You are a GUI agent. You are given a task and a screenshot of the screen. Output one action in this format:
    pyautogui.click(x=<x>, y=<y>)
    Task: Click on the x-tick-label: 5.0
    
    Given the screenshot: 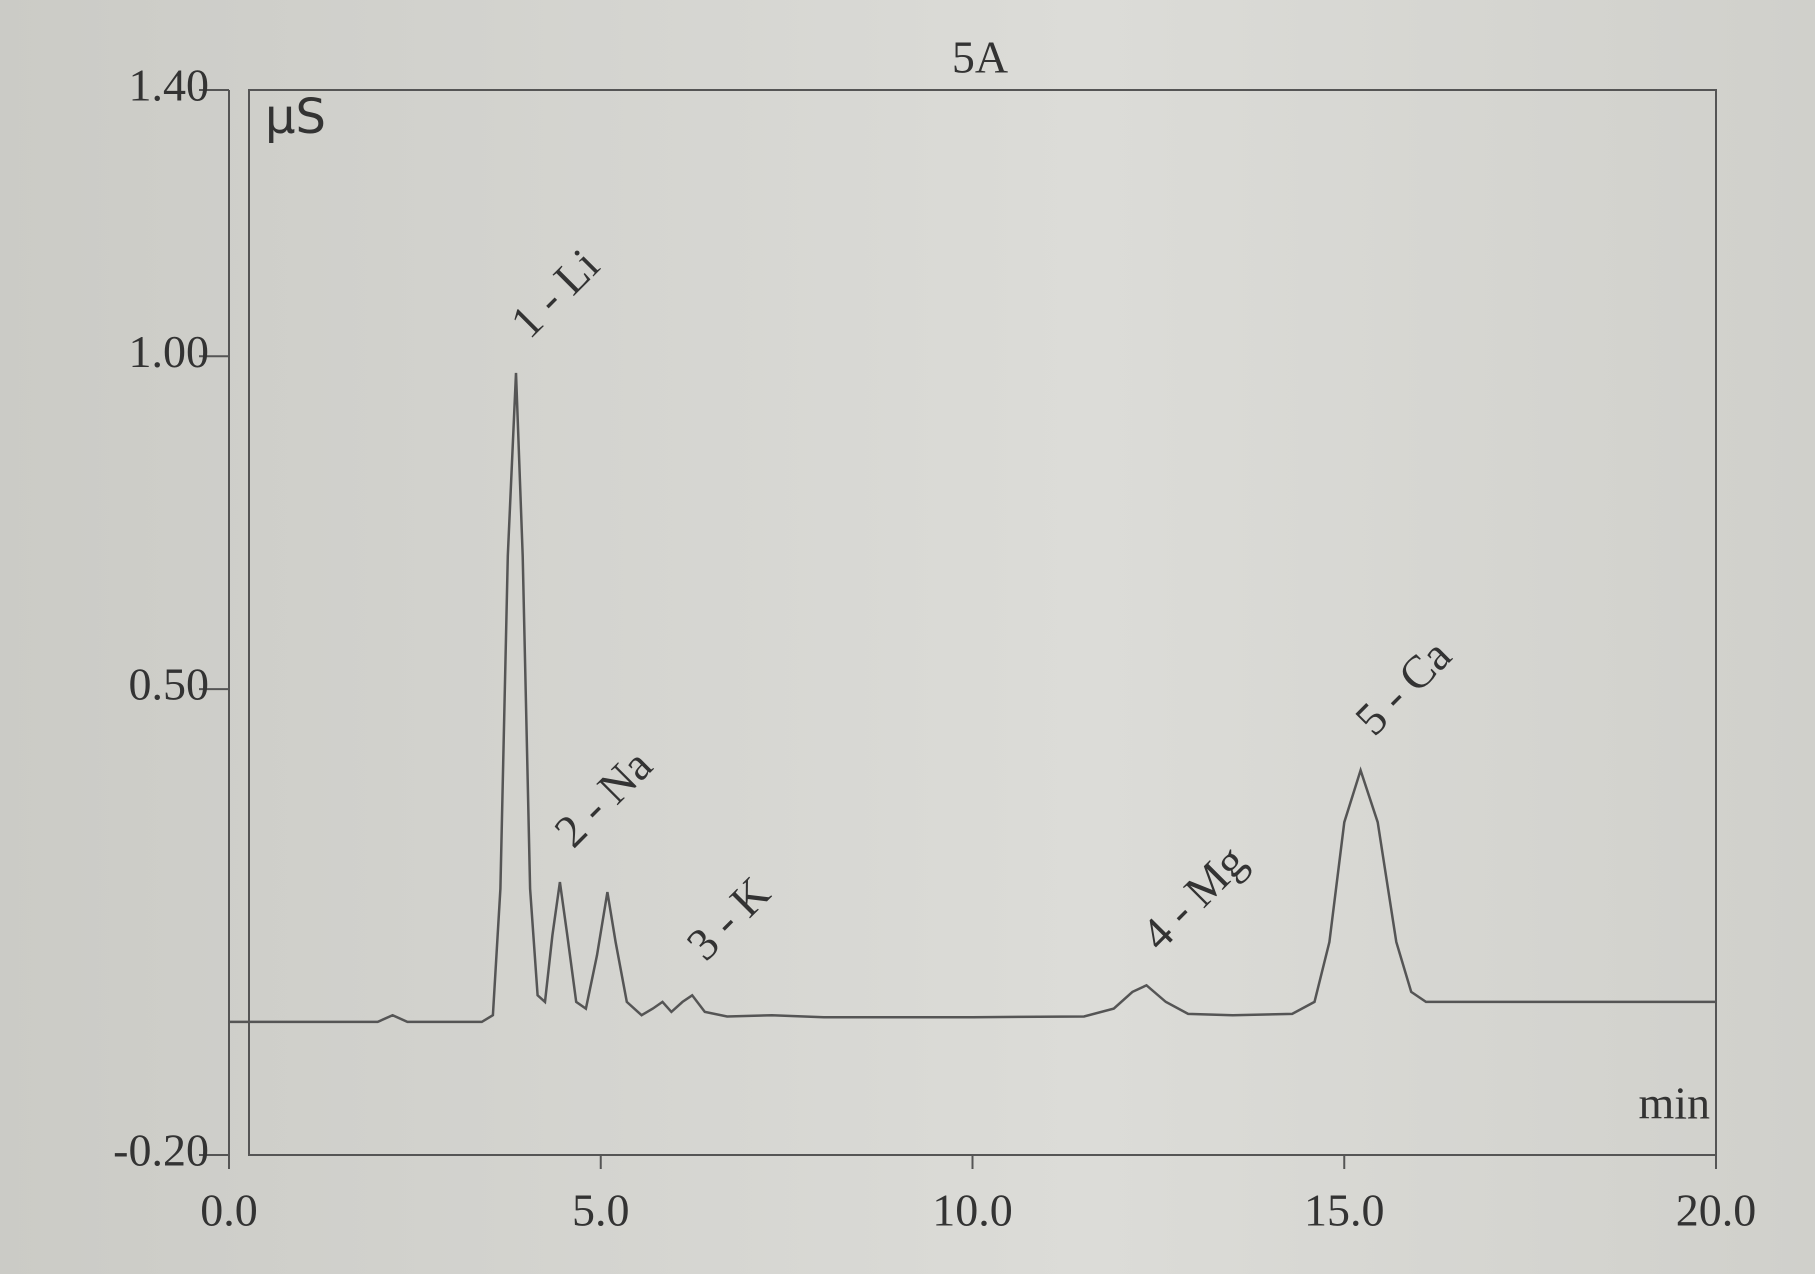 What is the action you would take?
    pyautogui.click(x=601, y=1210)
    